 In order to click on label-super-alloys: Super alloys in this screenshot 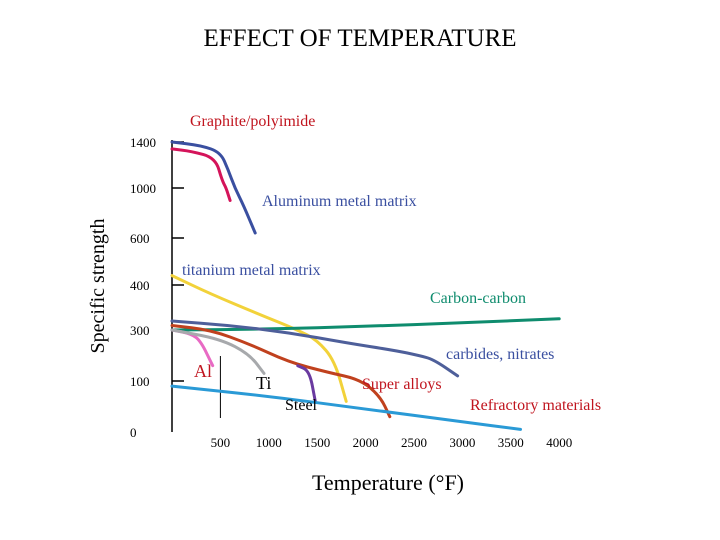, I will do `click(402, 384)`.